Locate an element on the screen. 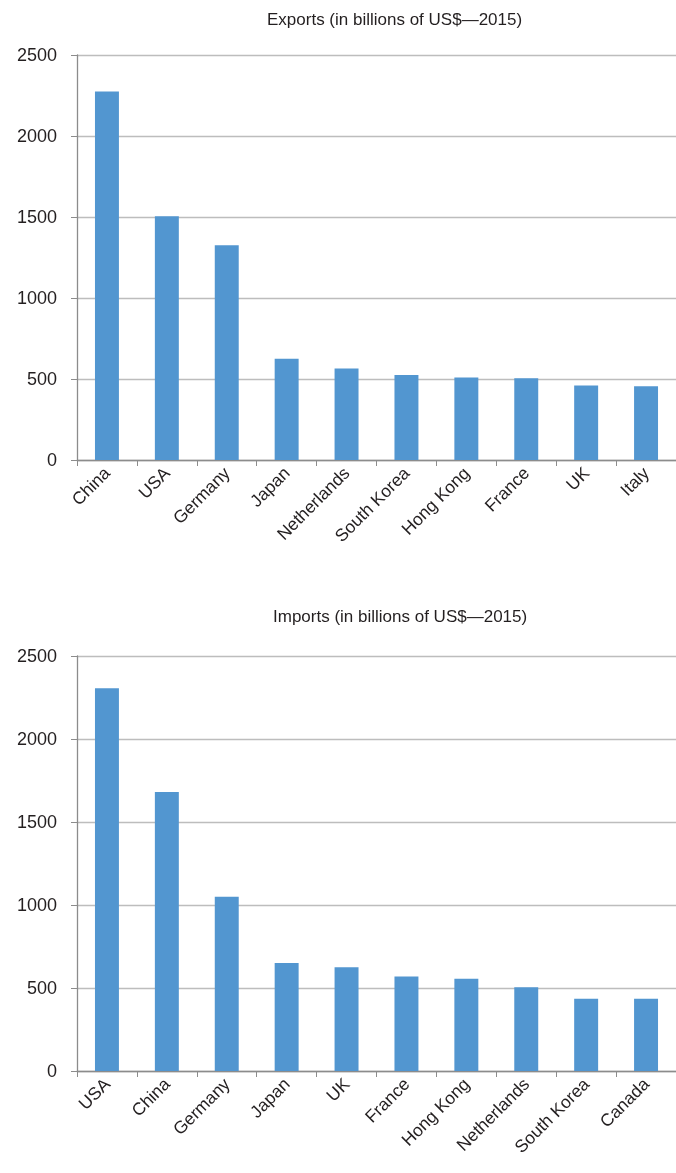 The height and width of the screenshot is (1173, 676). chart-title: Imports (in billions of US$—2015) is located at coordinates (400, 616).